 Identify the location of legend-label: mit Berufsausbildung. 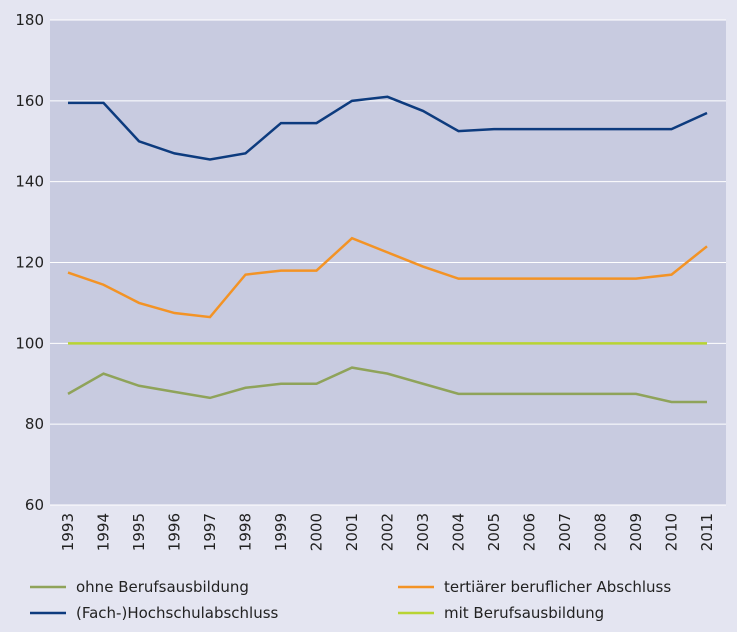
(524, 613).